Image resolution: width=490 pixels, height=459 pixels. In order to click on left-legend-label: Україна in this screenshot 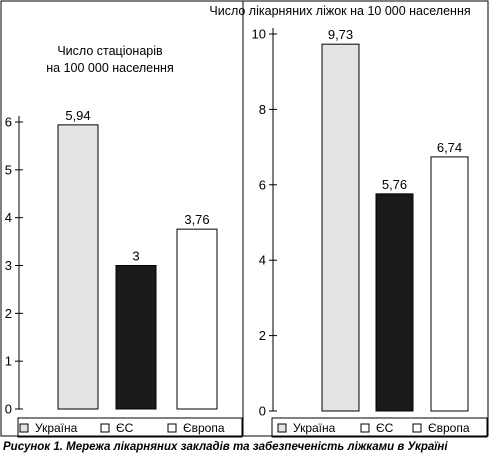, I will do `click(56, 428)`.